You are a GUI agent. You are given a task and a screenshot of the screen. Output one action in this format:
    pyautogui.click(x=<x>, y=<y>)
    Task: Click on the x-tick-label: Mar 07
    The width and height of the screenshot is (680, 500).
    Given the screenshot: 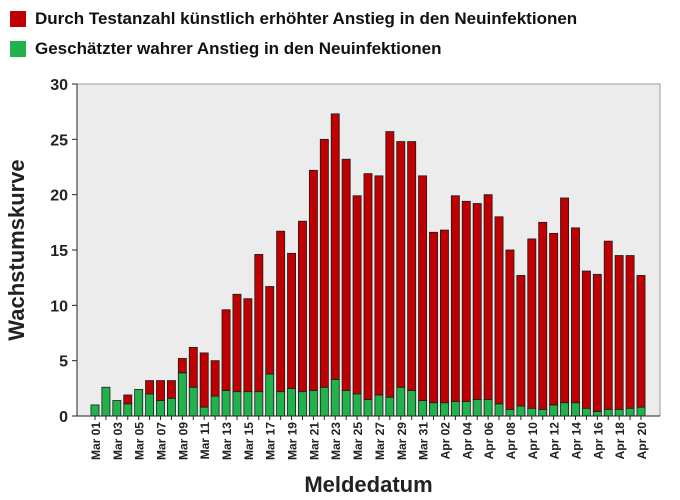 What is the action you would take?
    pyautogui.click(x=162, y=441)
    